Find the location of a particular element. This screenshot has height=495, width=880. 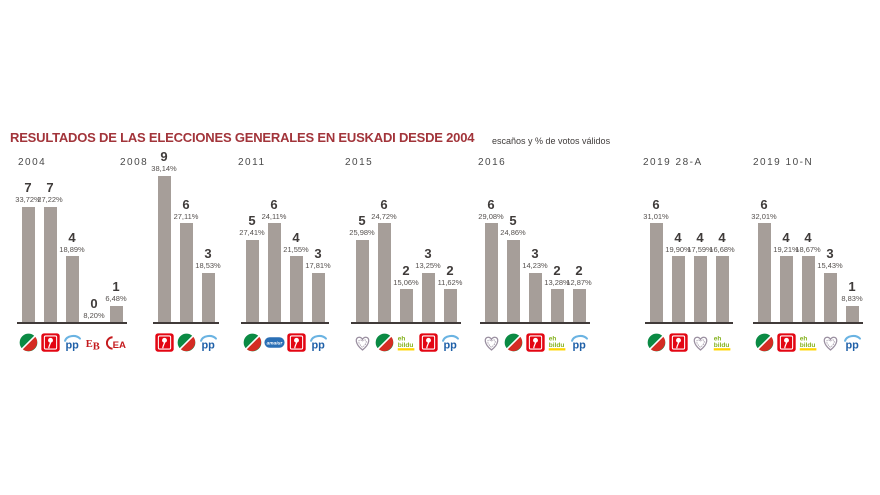

bar-amaiur is located at coordinates (274, 272).